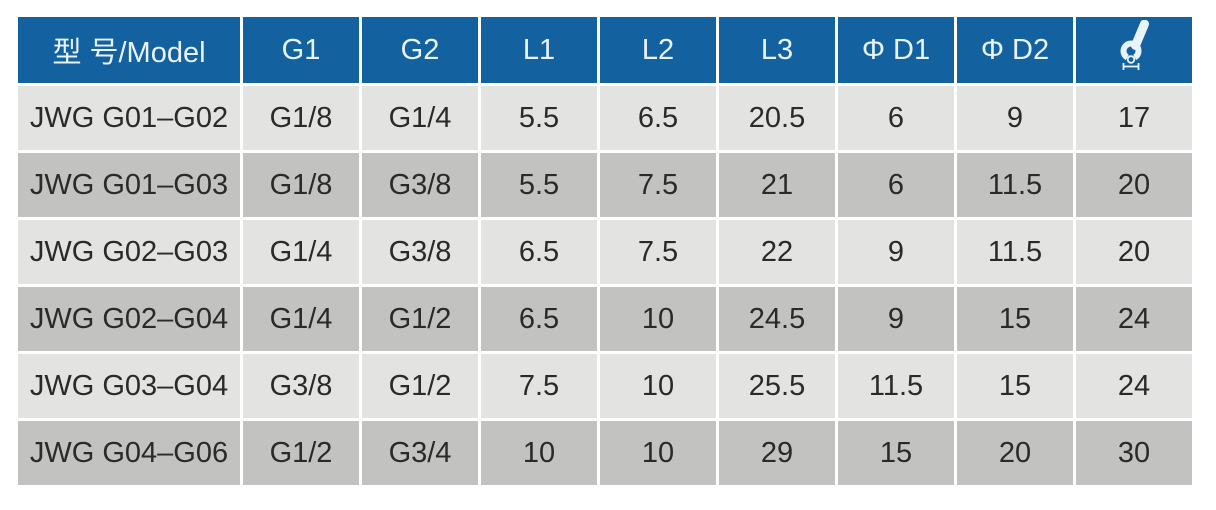  I want to click on table-row: JWG G01–G02 G1/8 G1/4 5.5 6.5 20.5 6 9 17, so click(605, 118).